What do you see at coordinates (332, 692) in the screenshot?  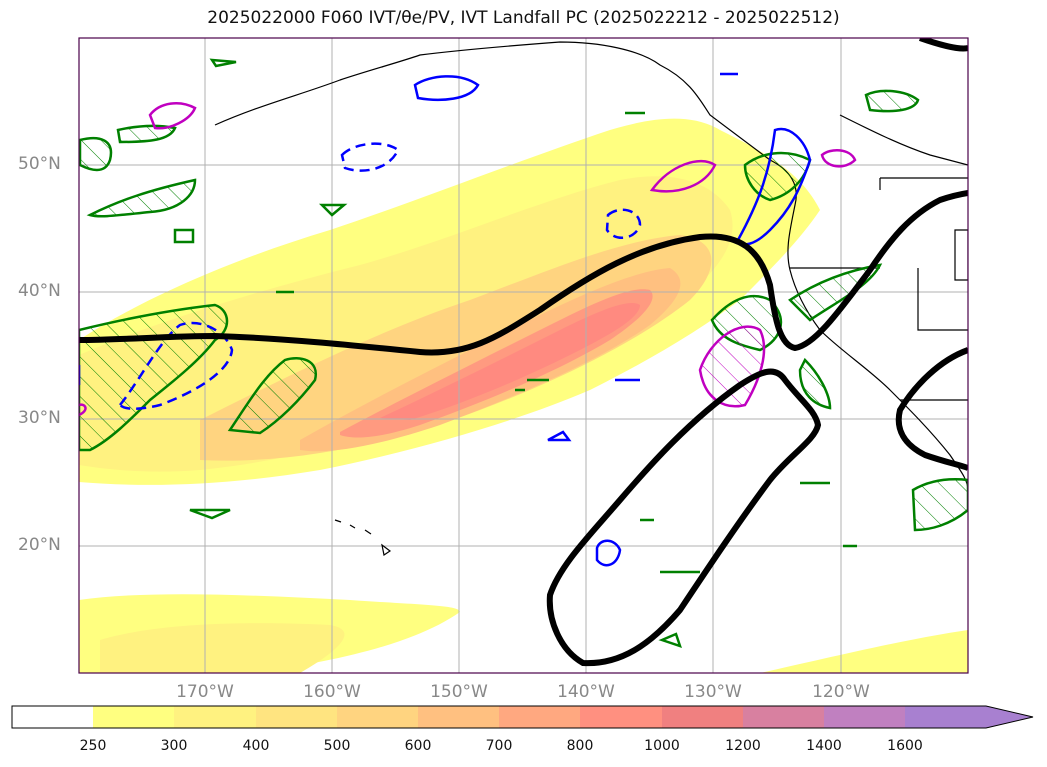 I see `lon-label-160w: 160°W` at bounding box center [332, 692].